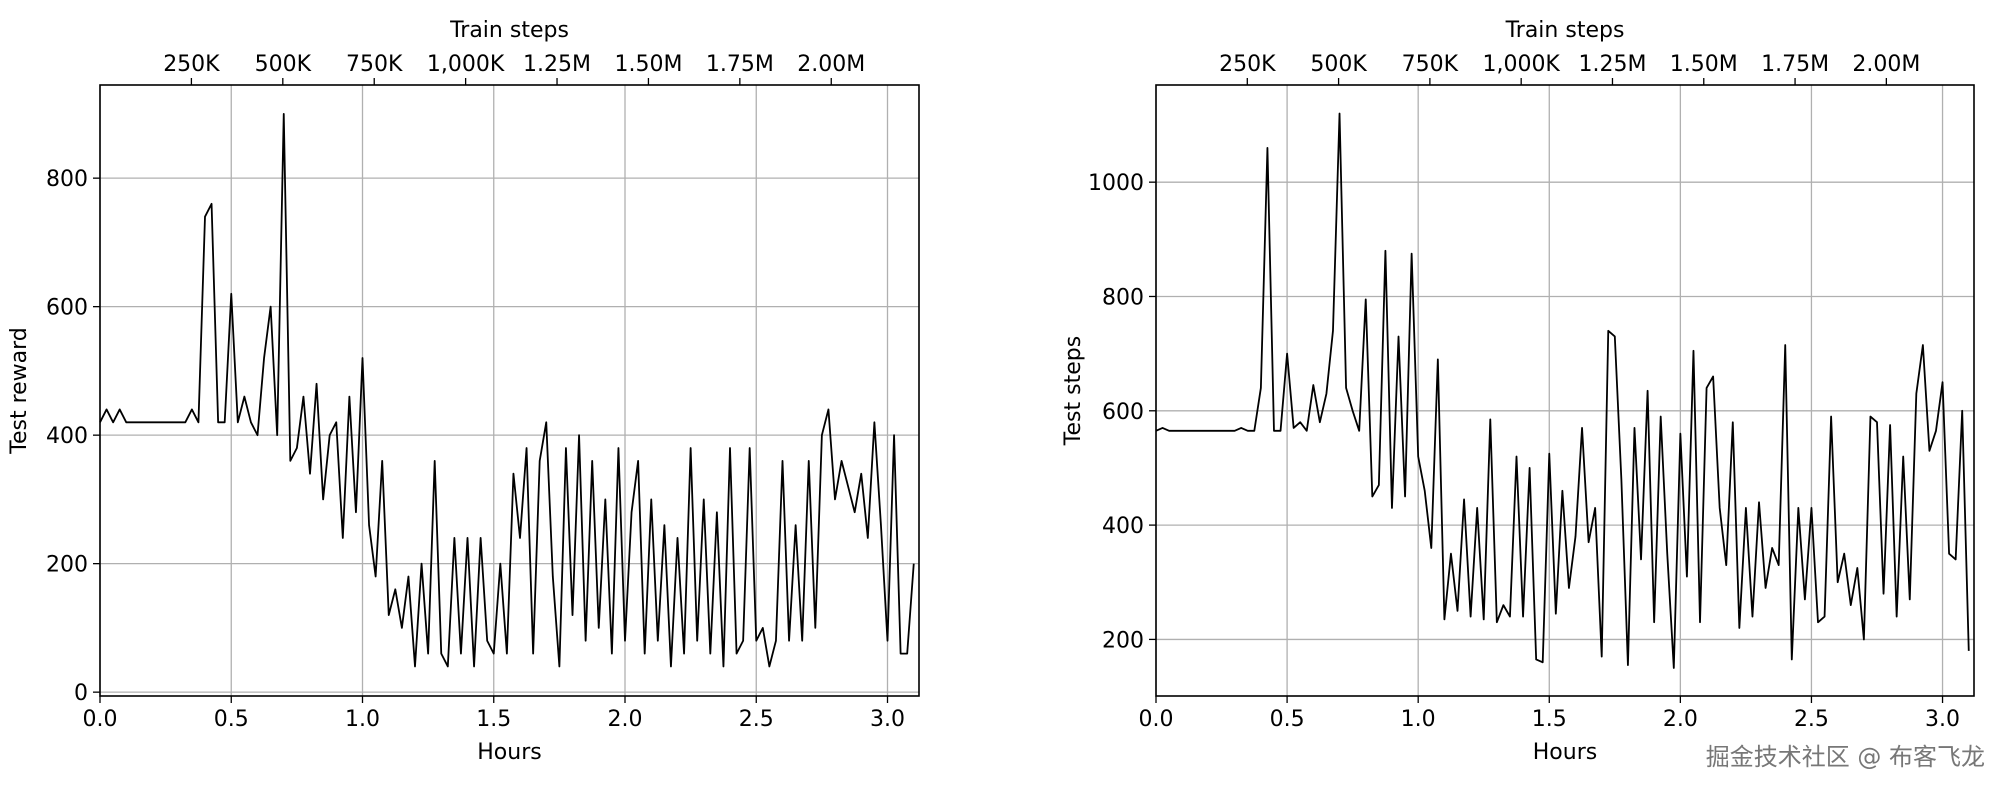  What do you see at coordinates (81, 693) in the screenshot?
I see `y-tick-label: 0` at bounding box center [81, 693].